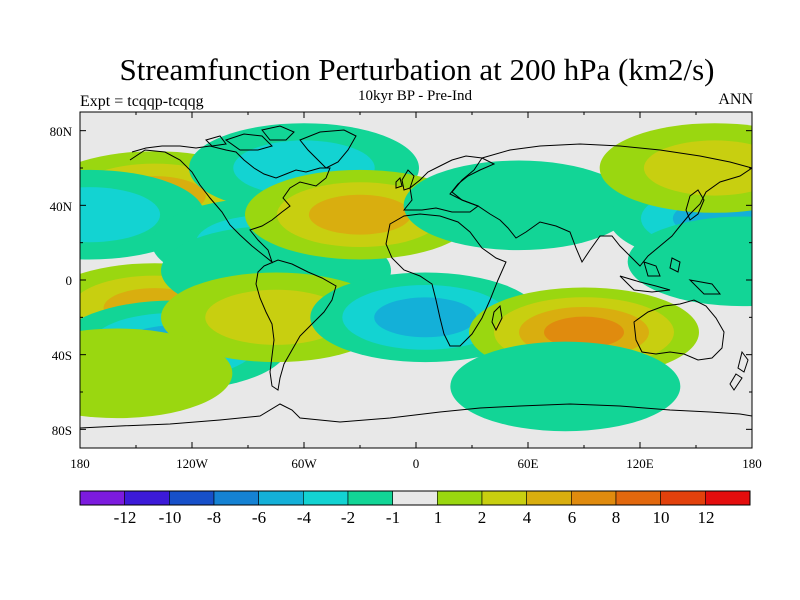  Describe the element at coordinates (527, 517) in the screenshot. I see `colorbar-label: 4` at that location.